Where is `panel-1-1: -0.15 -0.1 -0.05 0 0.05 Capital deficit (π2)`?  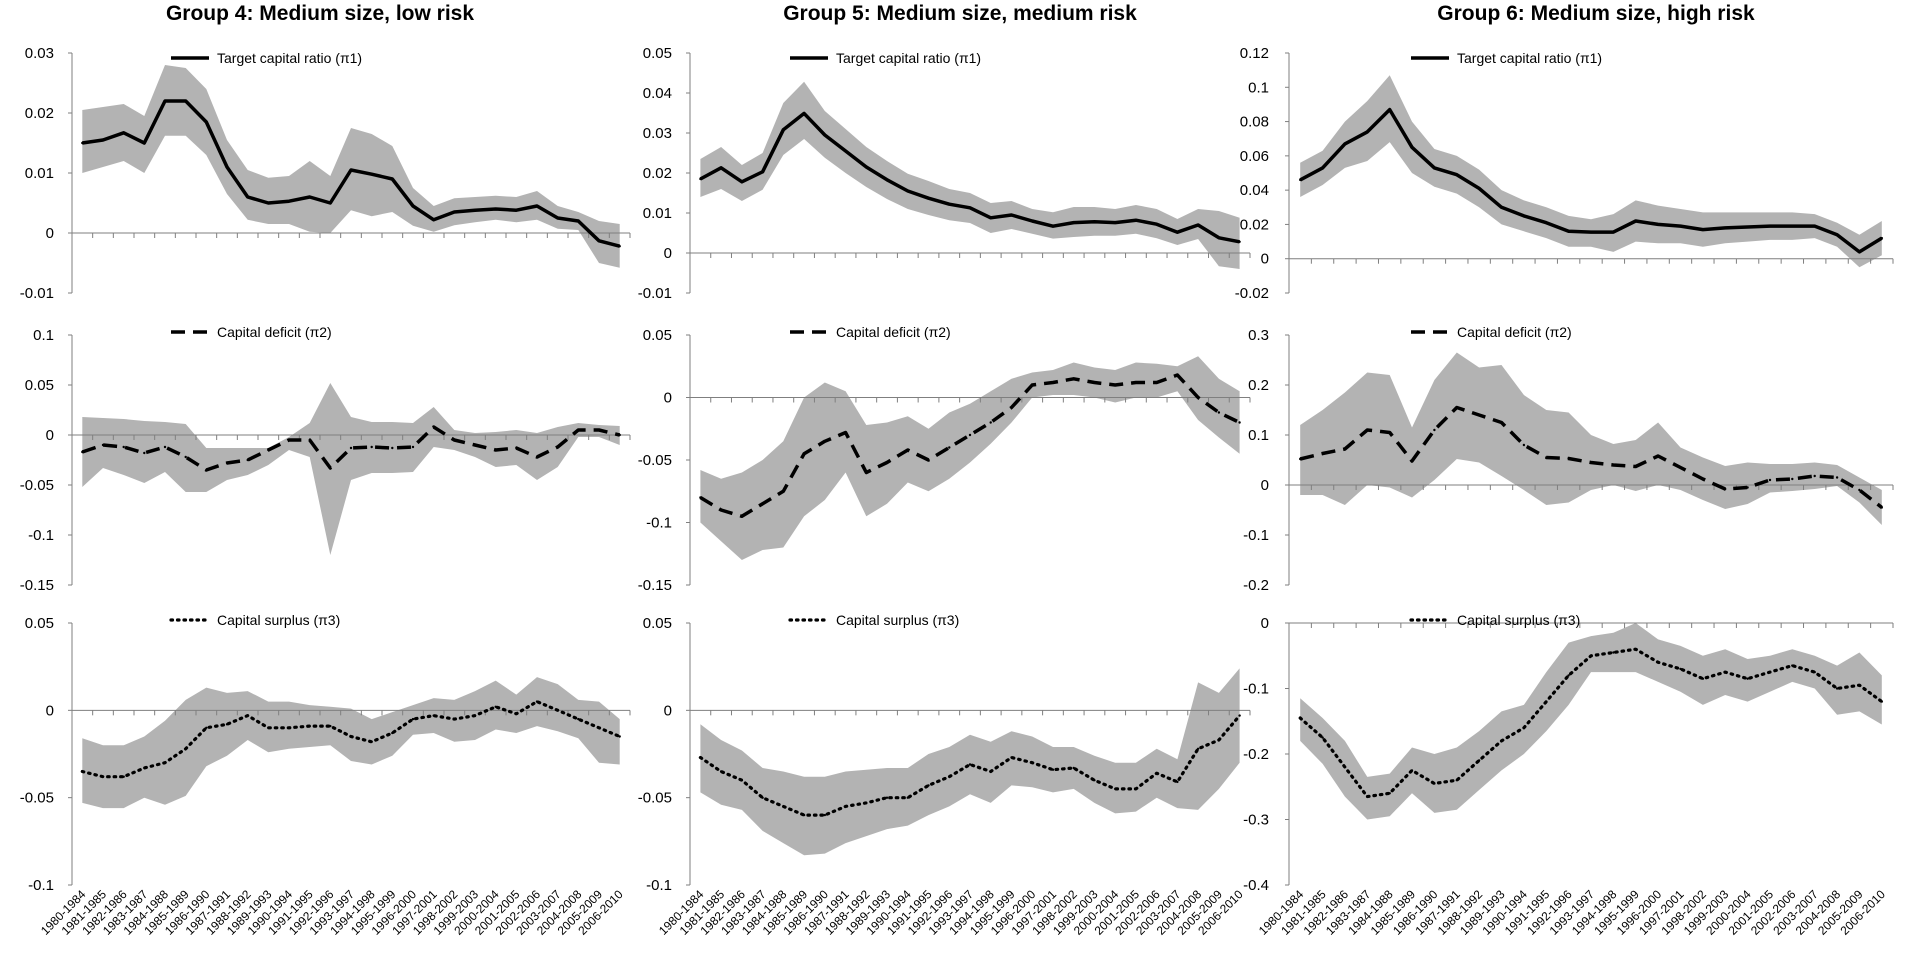 panel-1-1: -0.15 -0.1 -0.05 0 0.05 Capital deficit (π2) is located at coordinates (944, 459).